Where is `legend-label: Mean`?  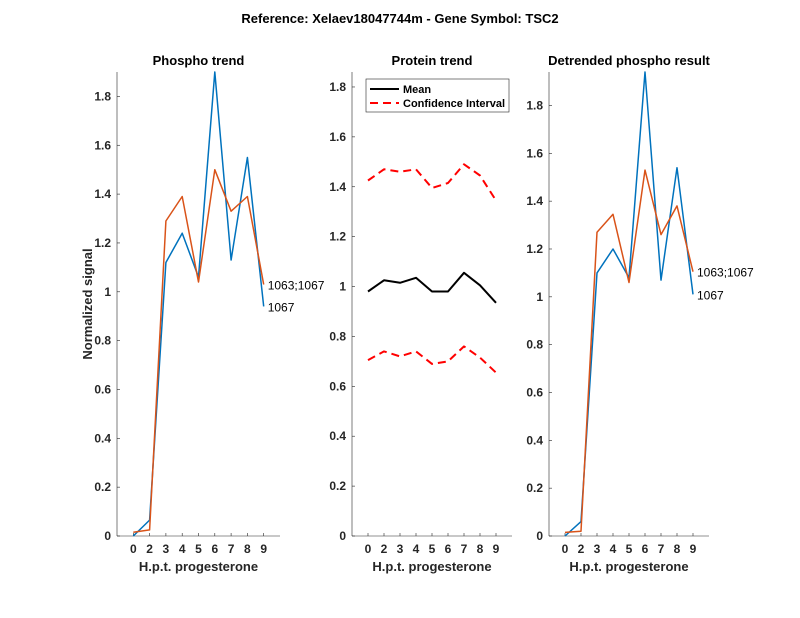 legend-label: Mean is located at coordinates (417, 90).